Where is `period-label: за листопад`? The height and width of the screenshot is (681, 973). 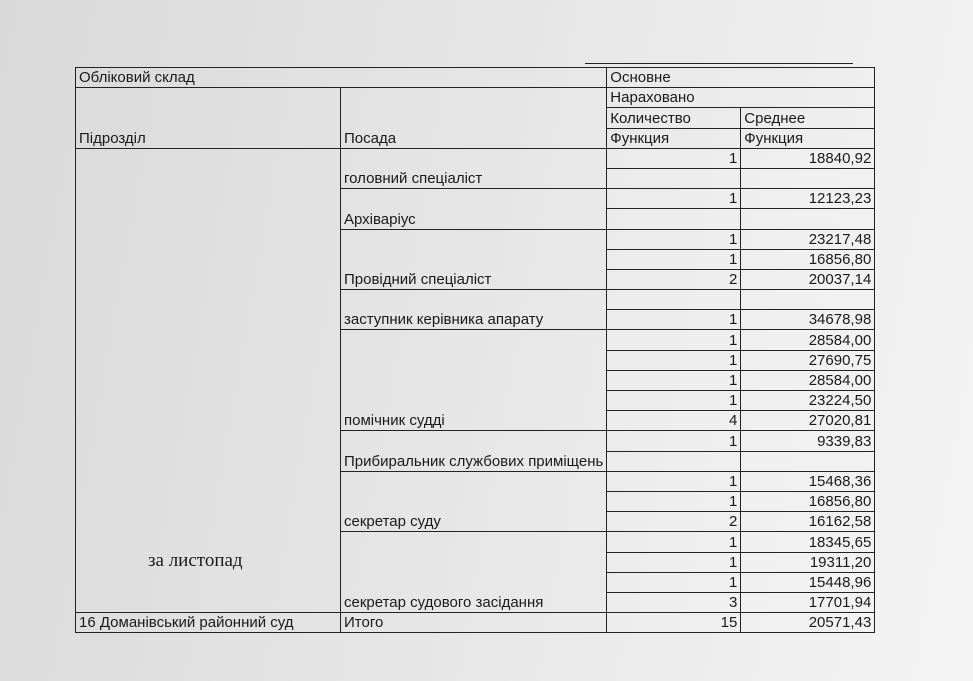
period-label: за листопад is located at coordinates (195, 561).